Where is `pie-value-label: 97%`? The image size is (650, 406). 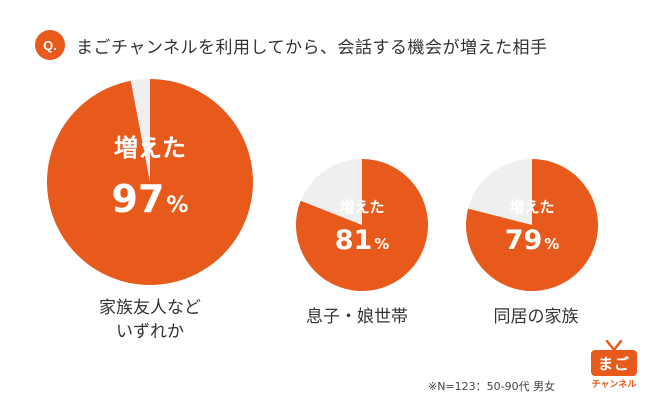 pie-value-label: 97% is located at coordinates (150, 199).